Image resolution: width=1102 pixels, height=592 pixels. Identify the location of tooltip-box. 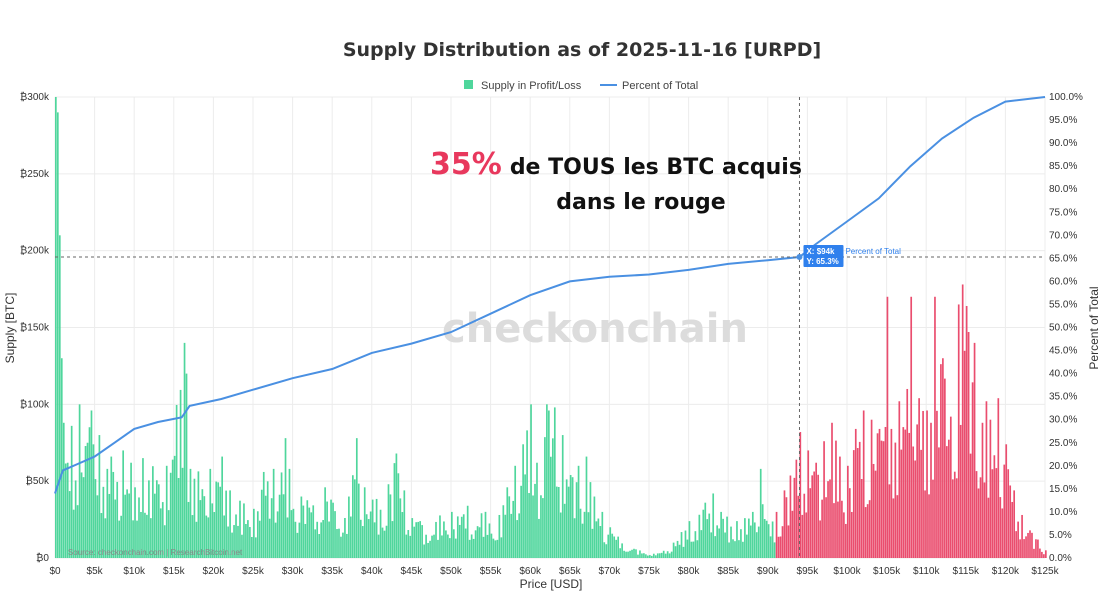
(823, 255).